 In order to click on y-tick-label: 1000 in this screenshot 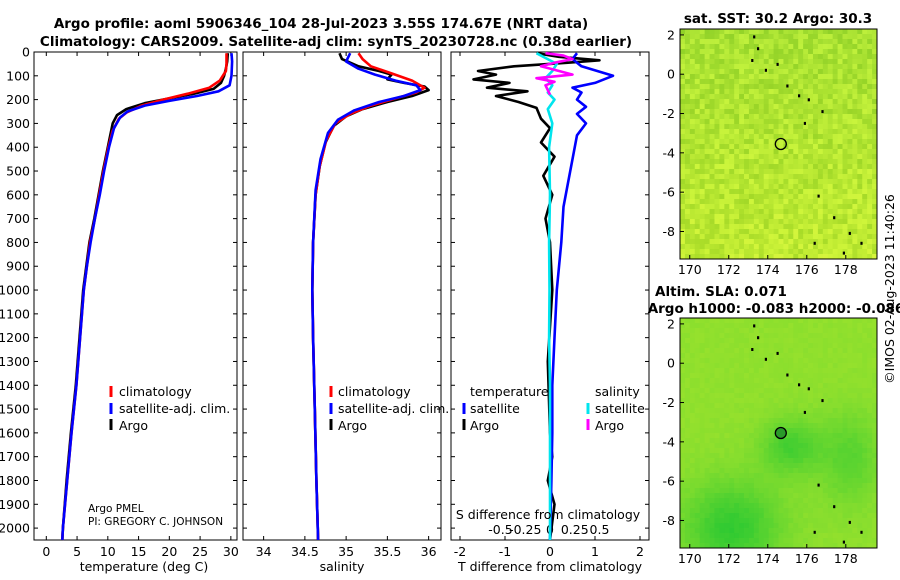, I will do `click(15, 290)`.